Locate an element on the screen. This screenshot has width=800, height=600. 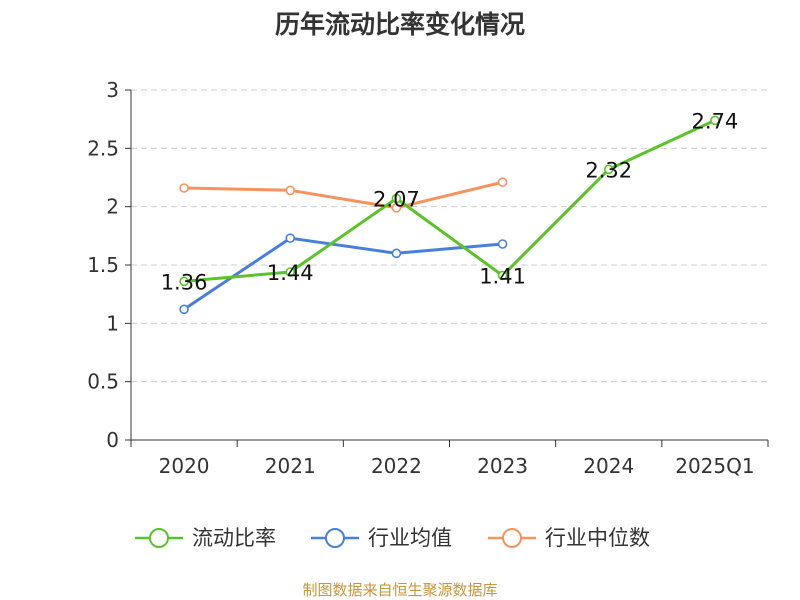
legend: 流动比率 行业均值 行业中位数 is located at coordinates (392, 538).